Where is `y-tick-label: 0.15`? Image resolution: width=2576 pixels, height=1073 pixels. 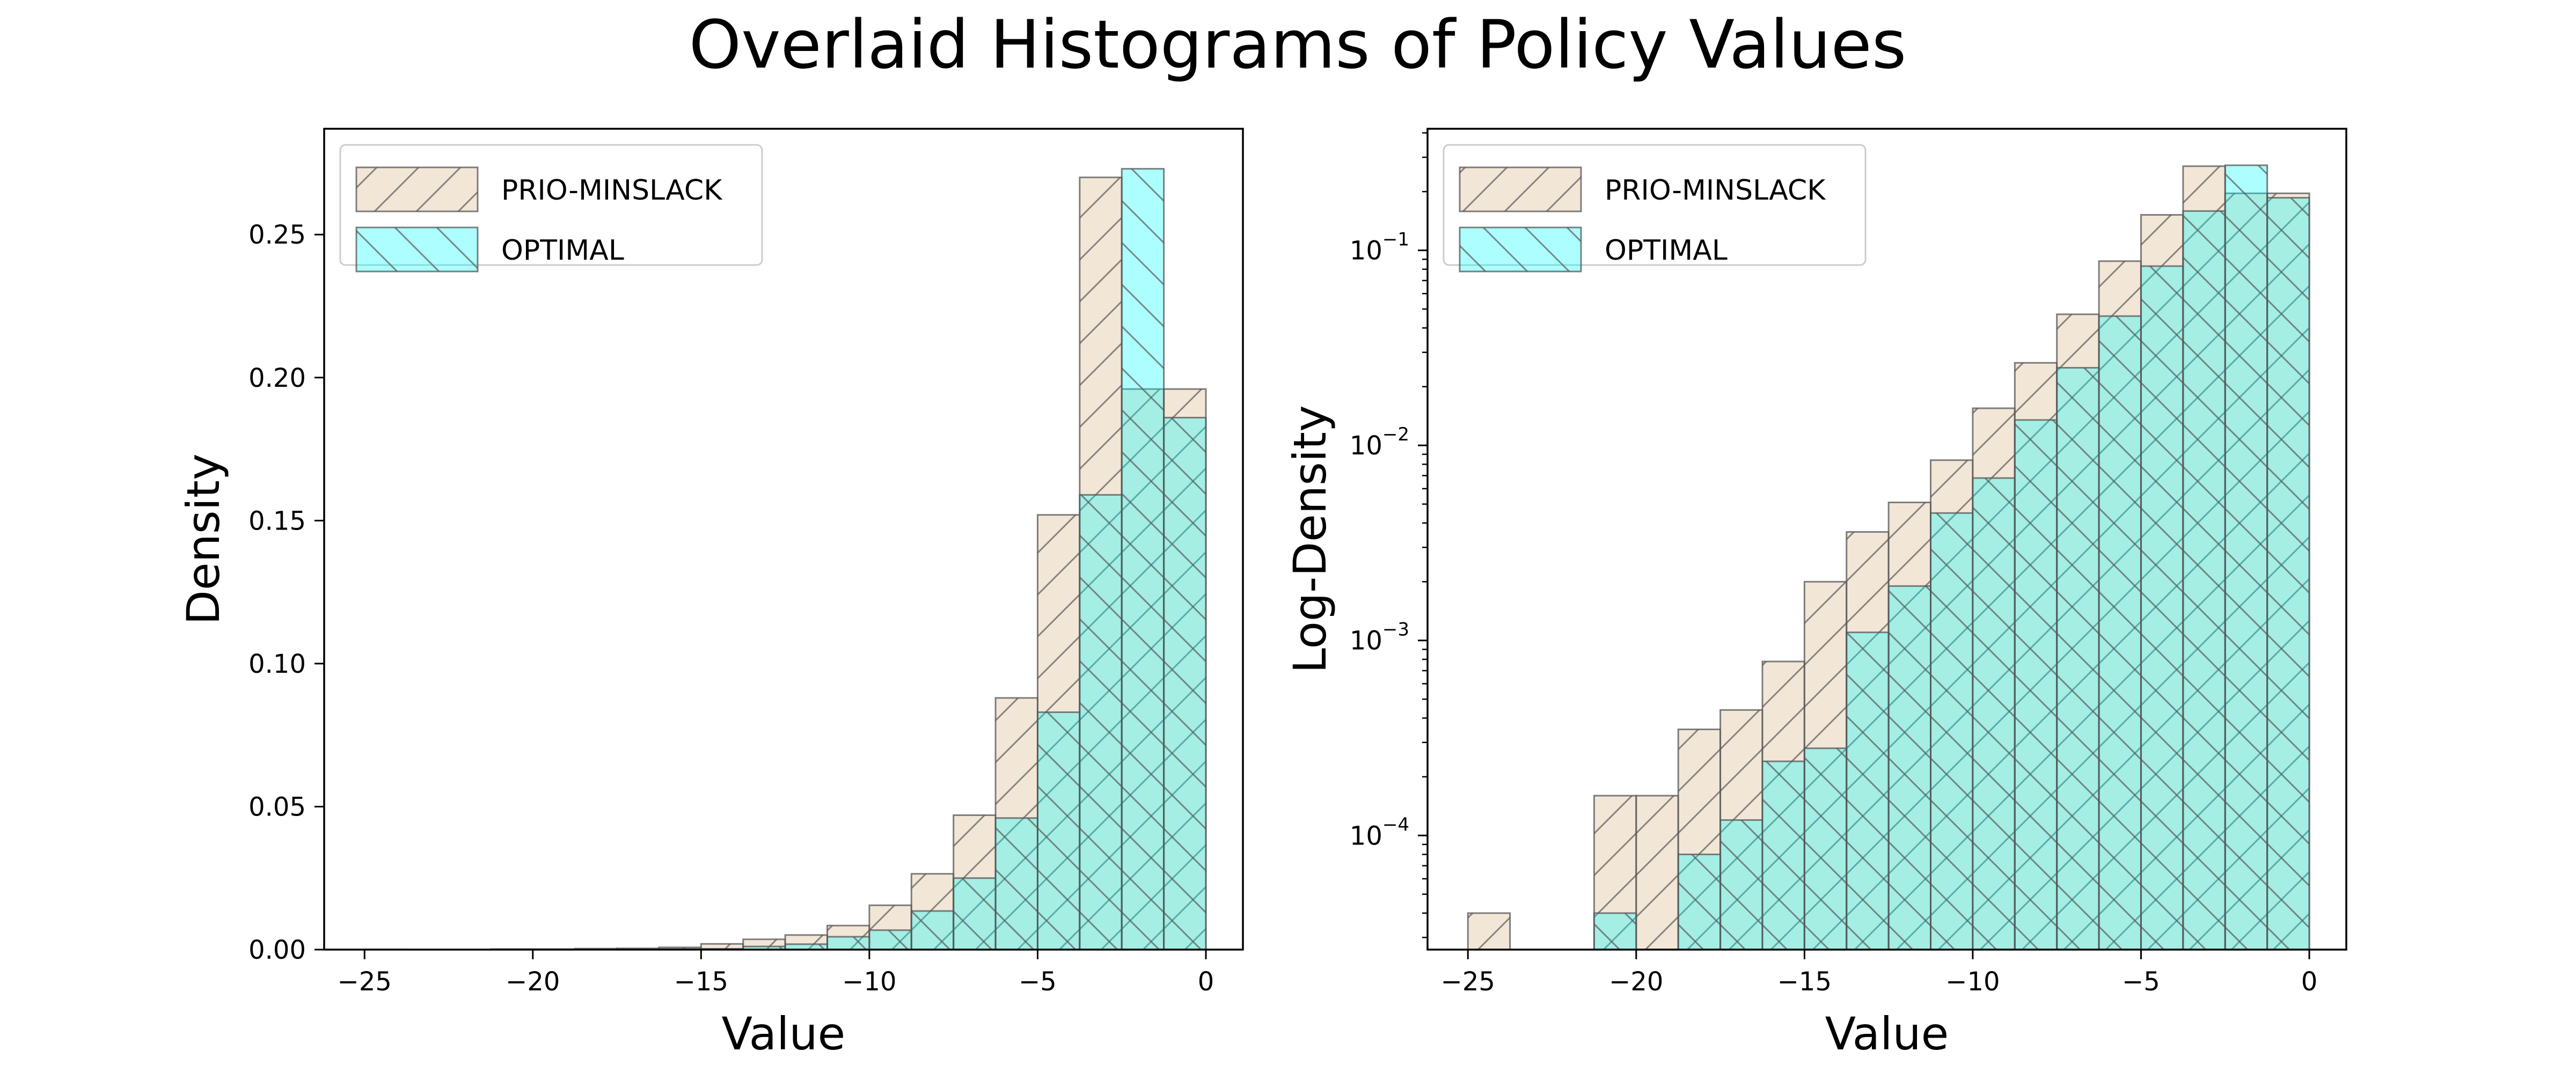 y-tick-label: 0.15 is located at coordinates (277, 521).